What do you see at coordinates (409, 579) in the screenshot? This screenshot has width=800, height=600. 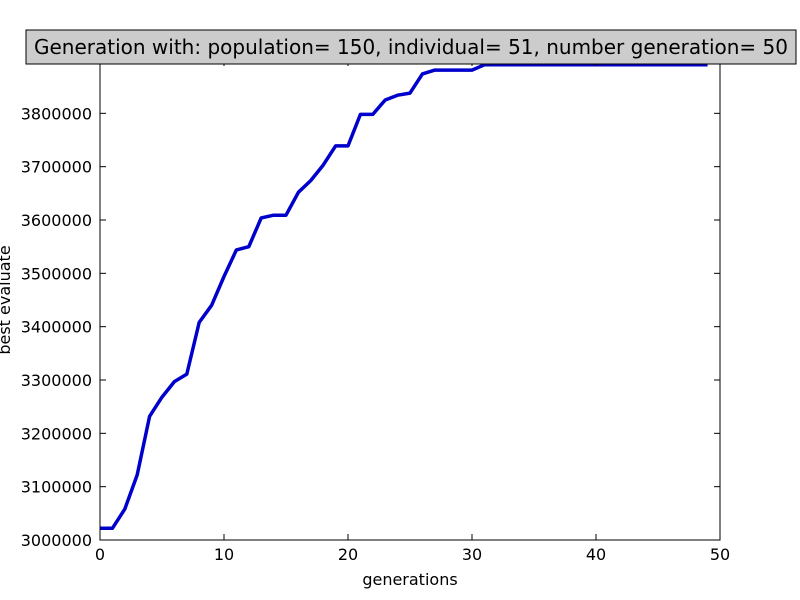 I see `x-axis-label: generations` at bounding box center [409, 579].